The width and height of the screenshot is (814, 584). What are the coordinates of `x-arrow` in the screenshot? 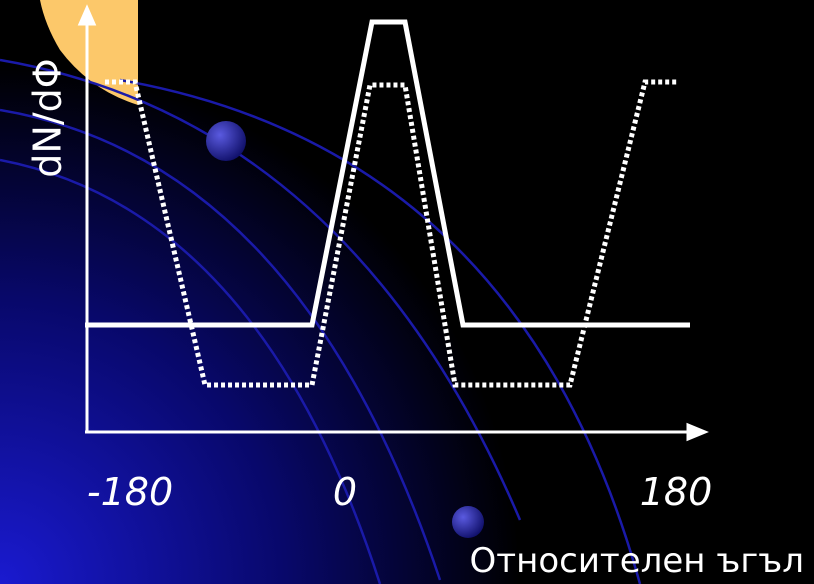 It's located at (697, 432).